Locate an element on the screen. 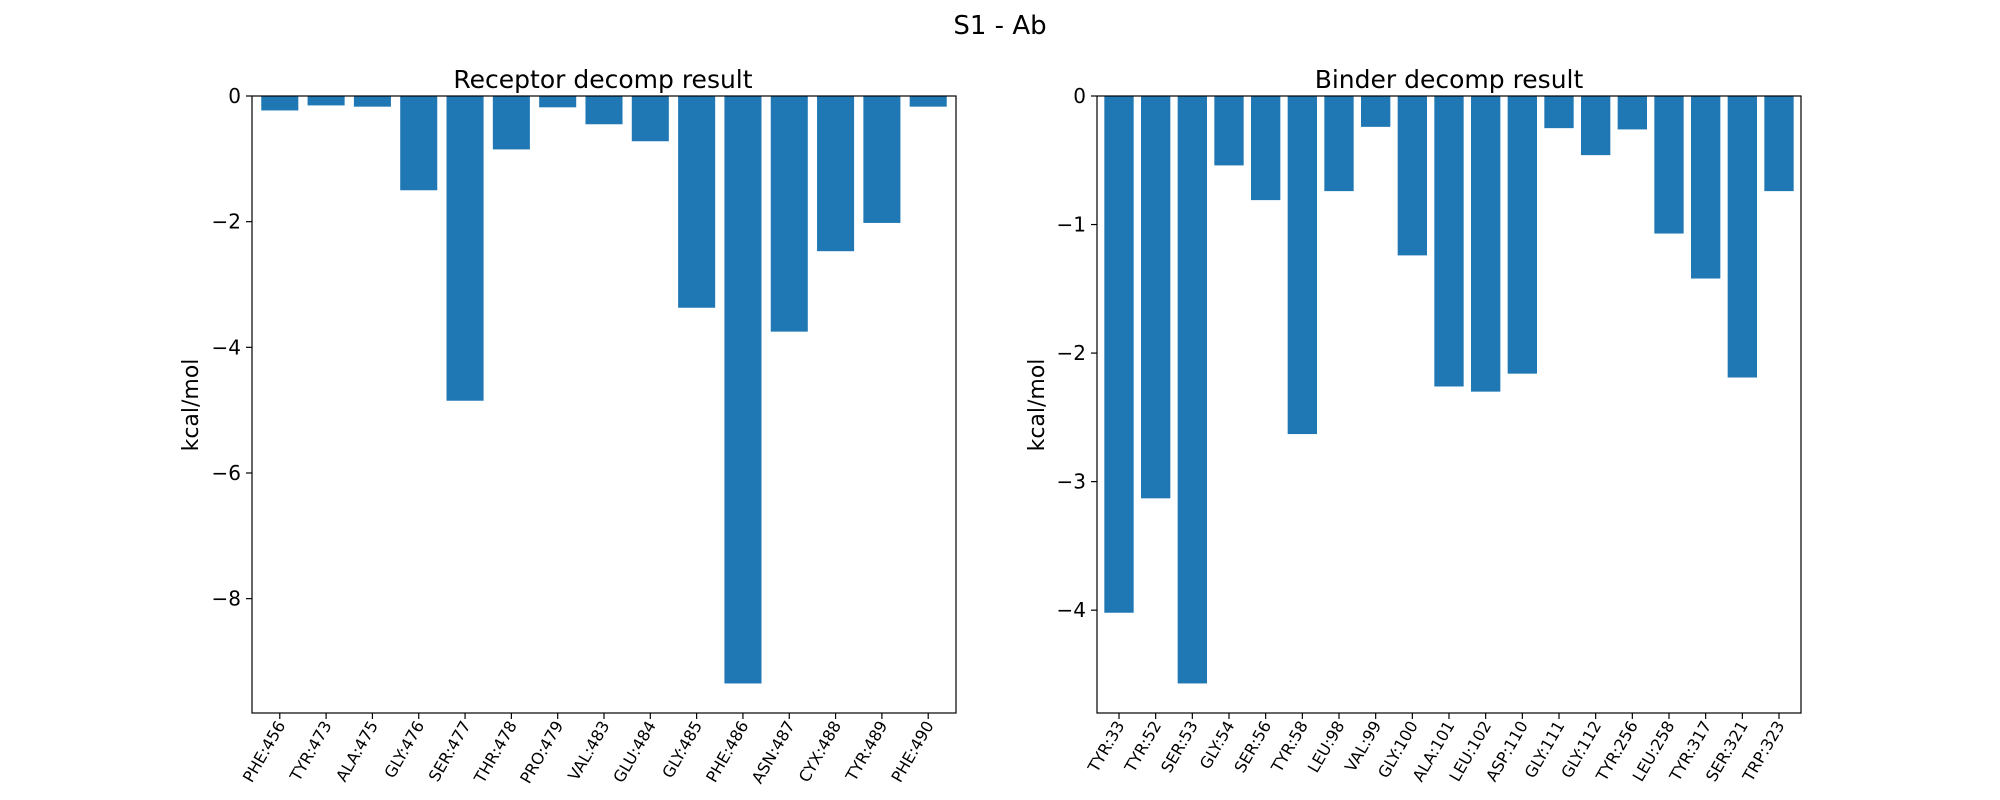  binder-y-tick: −4 is located at coordinates (1077, 610).